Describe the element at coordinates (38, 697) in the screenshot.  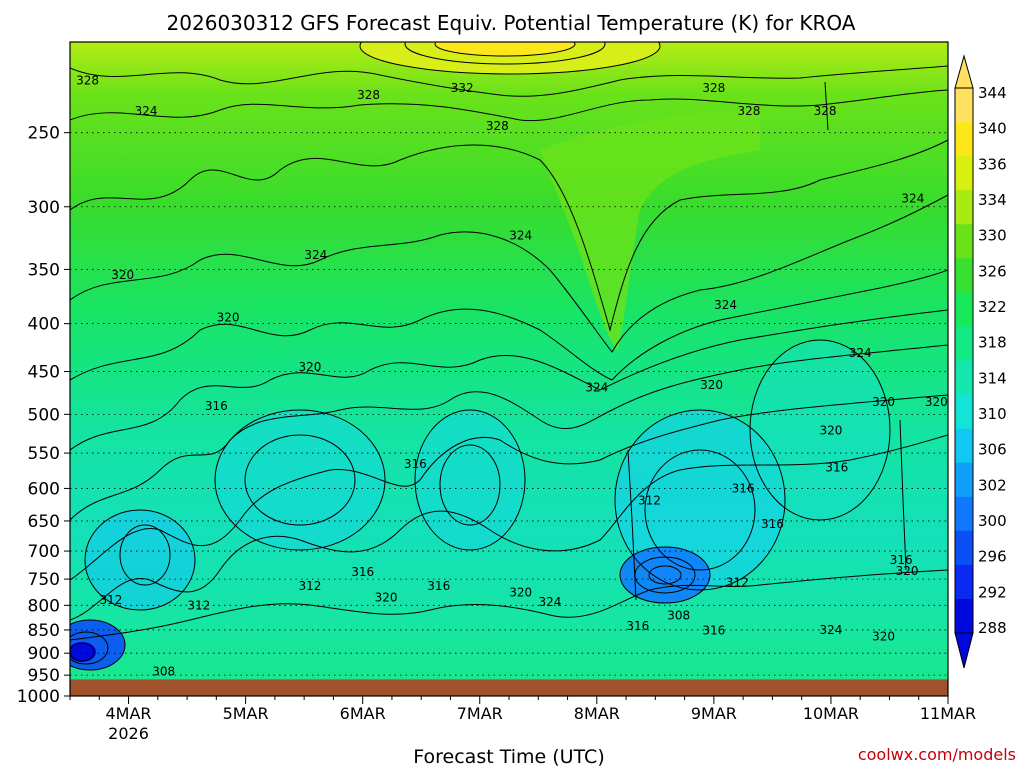
I see `y-tick-label: 1000` at that location.